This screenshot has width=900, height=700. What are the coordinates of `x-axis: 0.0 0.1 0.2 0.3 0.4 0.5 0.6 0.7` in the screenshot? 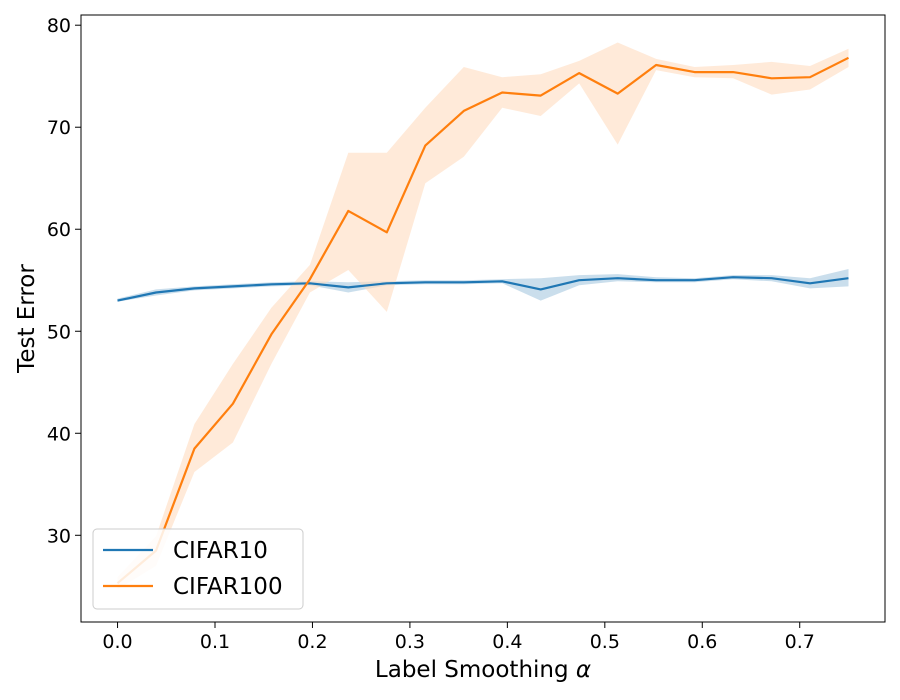 It's located at (458, 637).